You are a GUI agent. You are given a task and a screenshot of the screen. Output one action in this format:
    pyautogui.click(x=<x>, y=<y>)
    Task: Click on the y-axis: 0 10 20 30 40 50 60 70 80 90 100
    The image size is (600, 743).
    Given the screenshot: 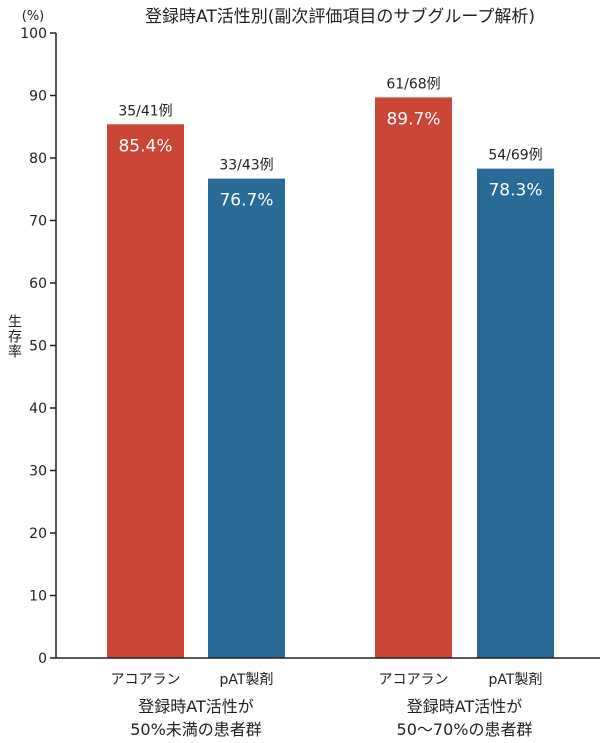 What is the action you would take?
    pyautogui.click(x=38, y=346)
    